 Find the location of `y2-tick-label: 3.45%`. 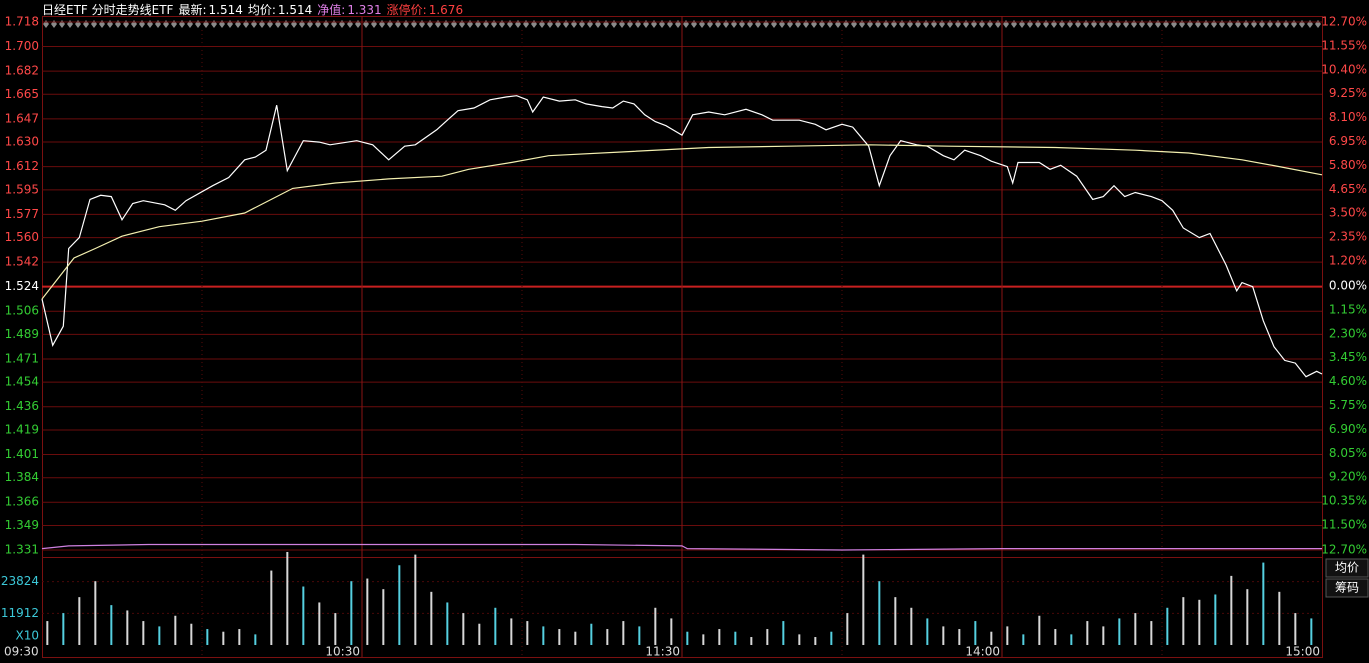

y2-tick-label: 3.45% is located at coordinates (1348, 357).